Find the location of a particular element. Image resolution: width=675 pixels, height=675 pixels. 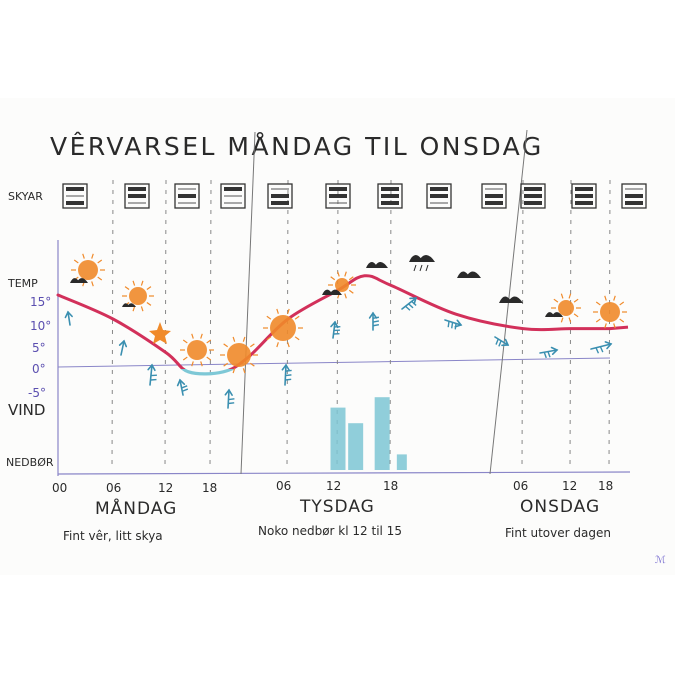

hour-tick-wed-06: 06 is located at coordinates (520, 486).